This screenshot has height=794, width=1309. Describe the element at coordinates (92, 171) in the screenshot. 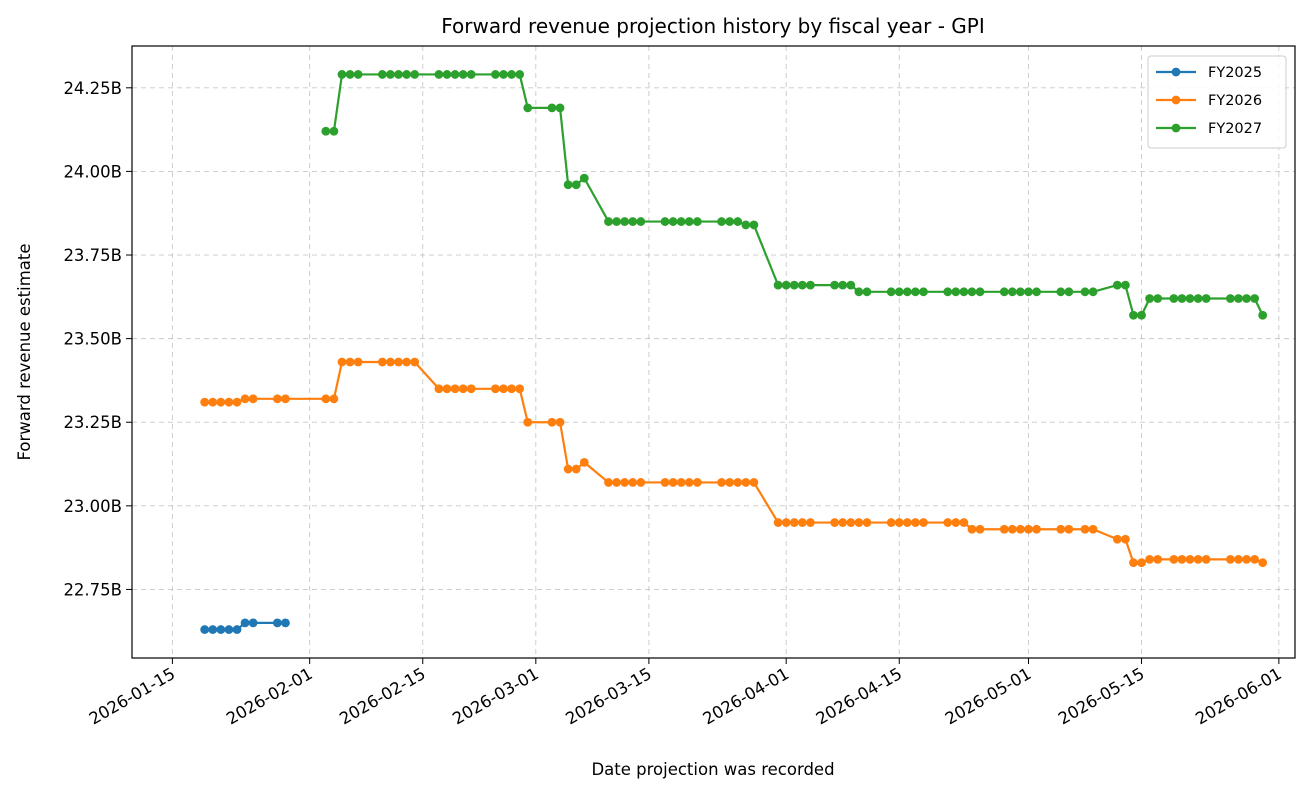

I see `y-tick-label: 24.00B` at that location.